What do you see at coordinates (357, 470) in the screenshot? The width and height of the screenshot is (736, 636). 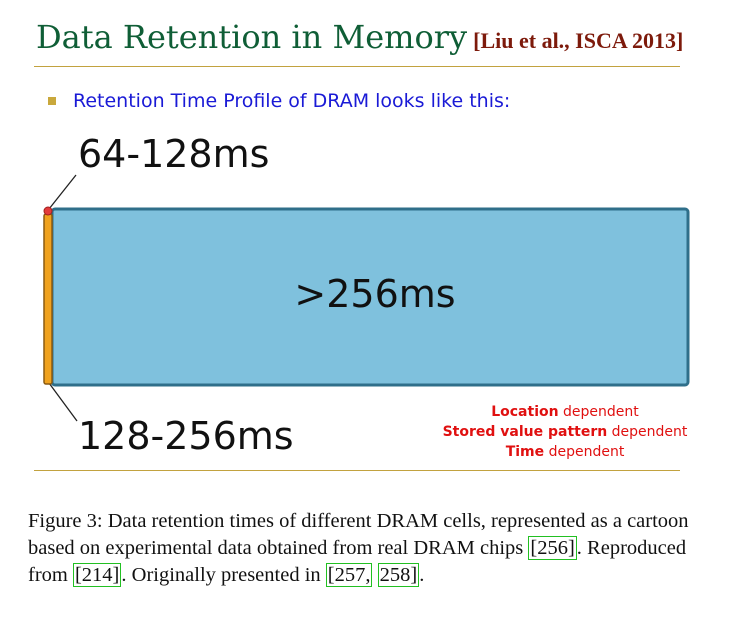 I see `bottom-divider` at bounding box center [357, 470].